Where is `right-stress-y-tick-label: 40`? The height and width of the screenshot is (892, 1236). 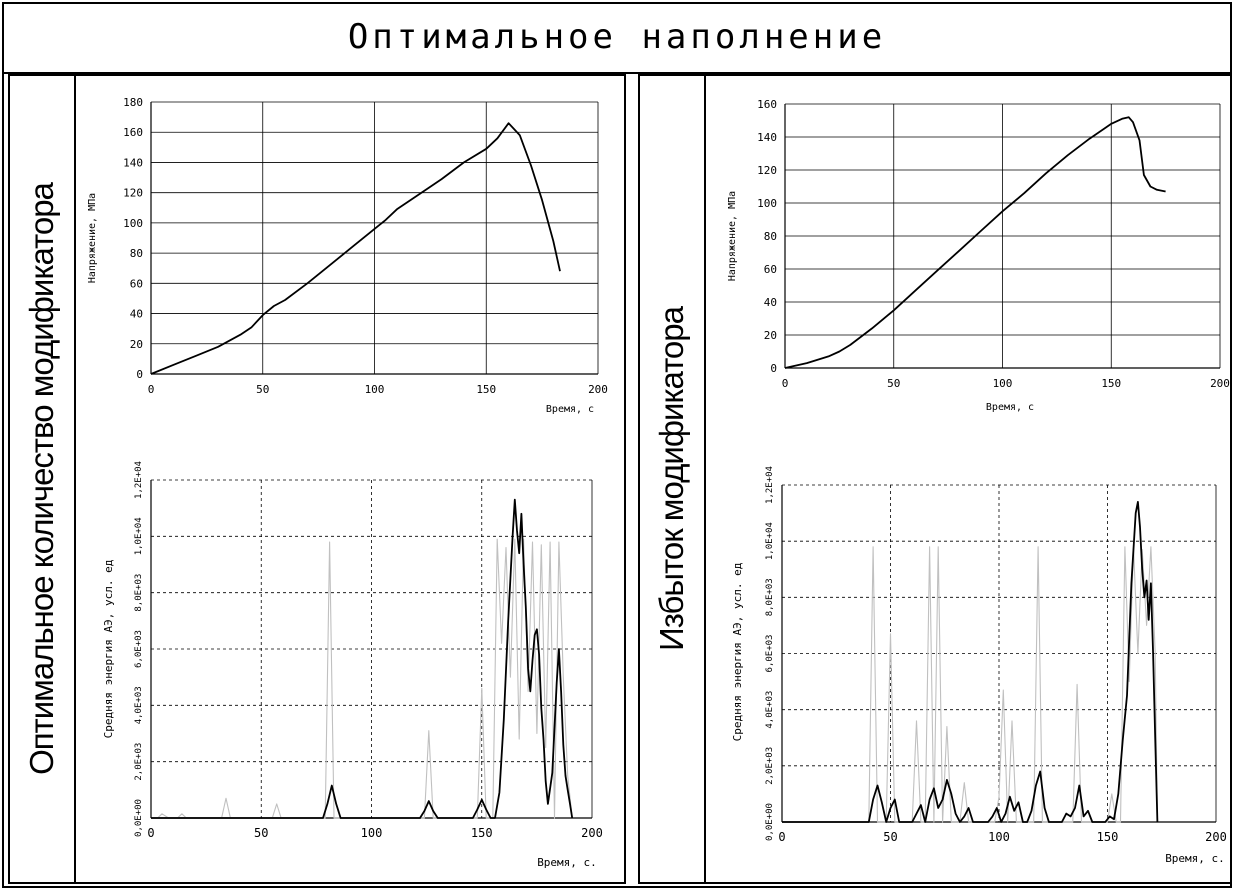
right-stress-y-tick-label: 40 is located at coordinates (770, 302).